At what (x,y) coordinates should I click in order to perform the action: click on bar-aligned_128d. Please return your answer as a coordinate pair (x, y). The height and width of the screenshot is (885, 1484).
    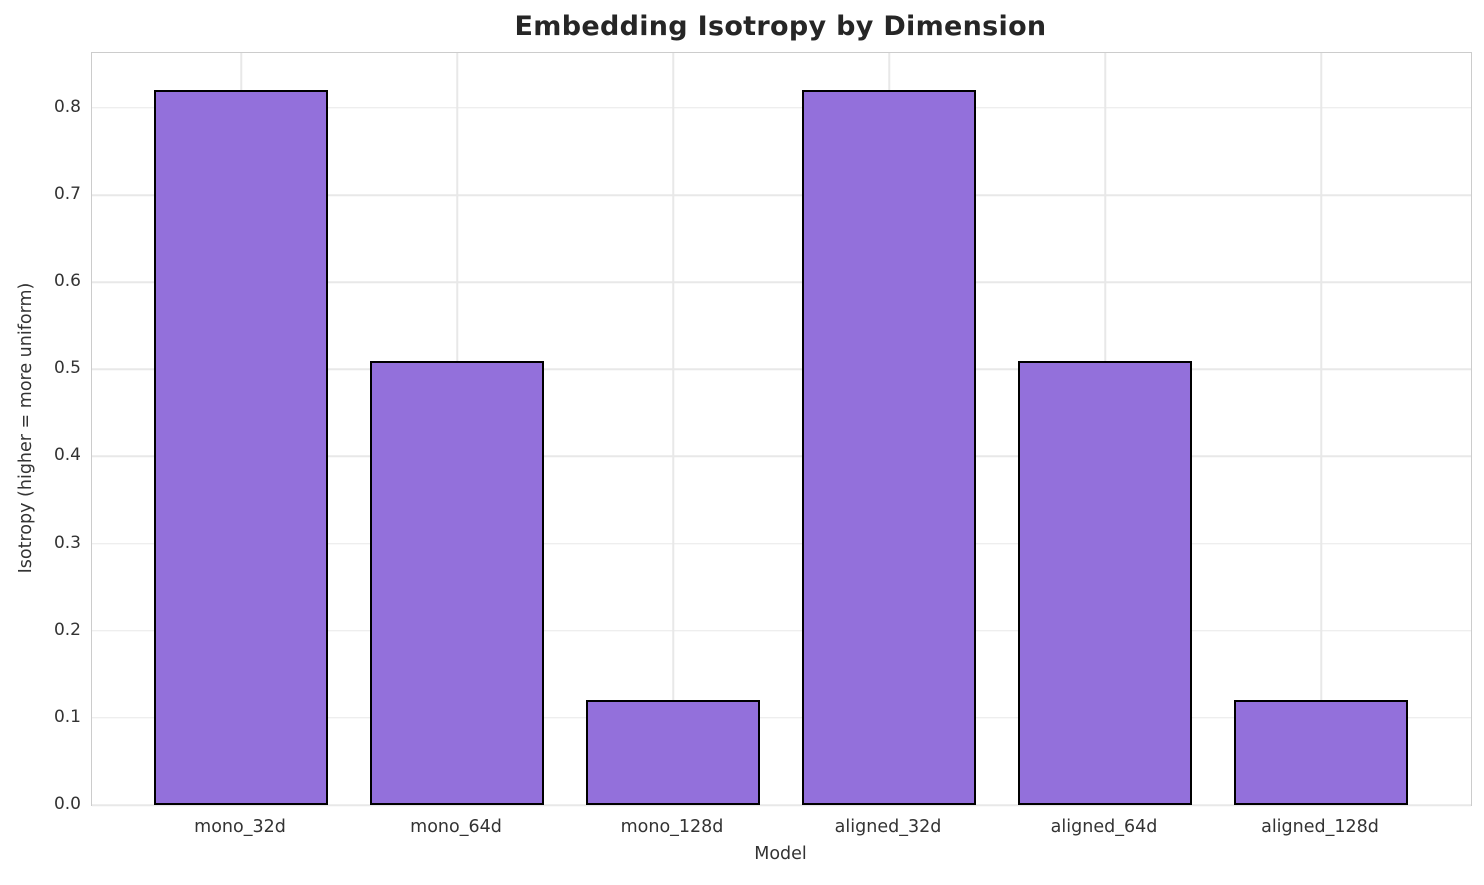
    Looking at the image, I should click on (1321, 752).